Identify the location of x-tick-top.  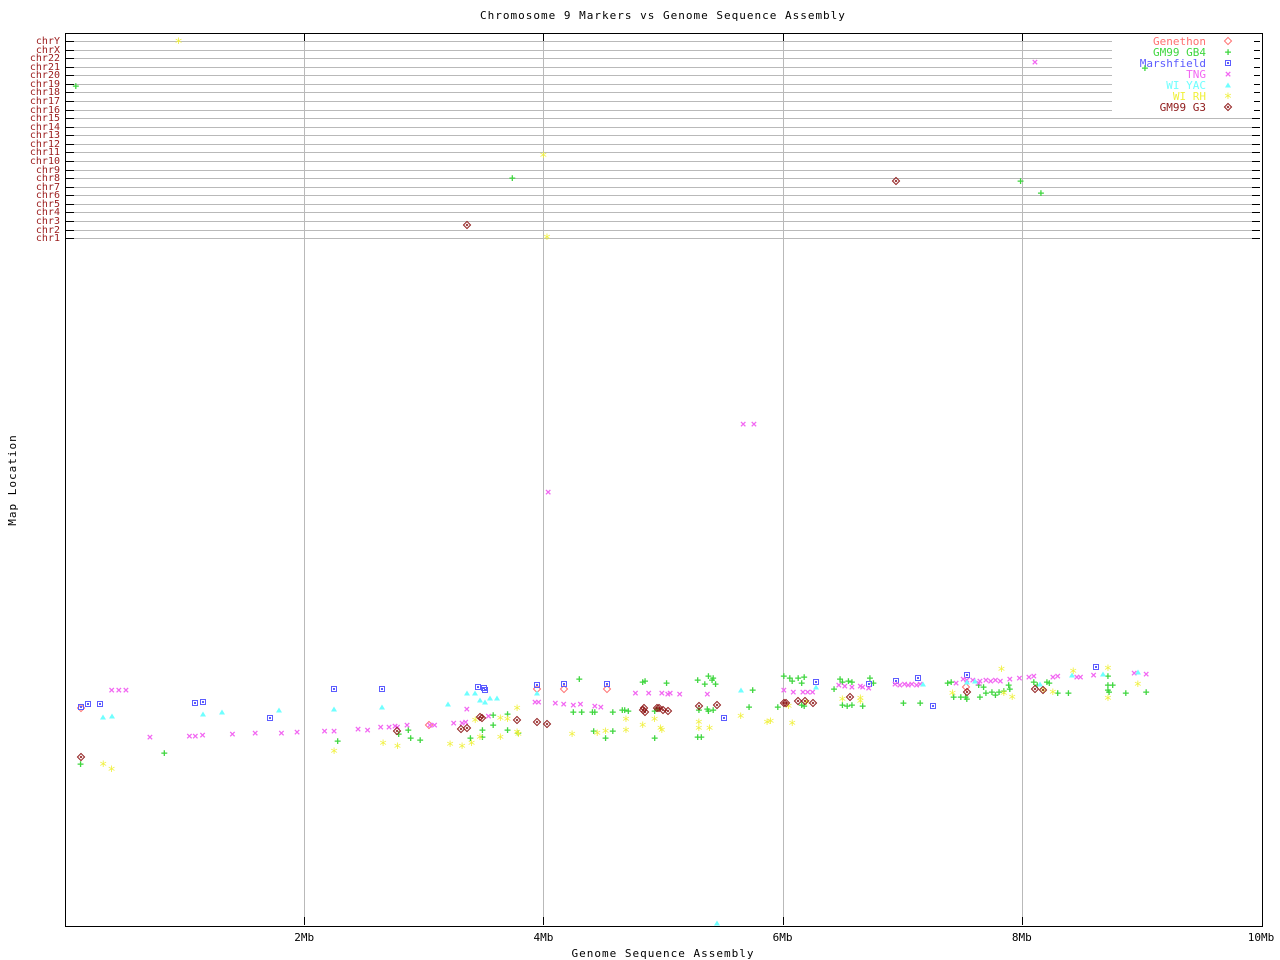
(1022, 38).